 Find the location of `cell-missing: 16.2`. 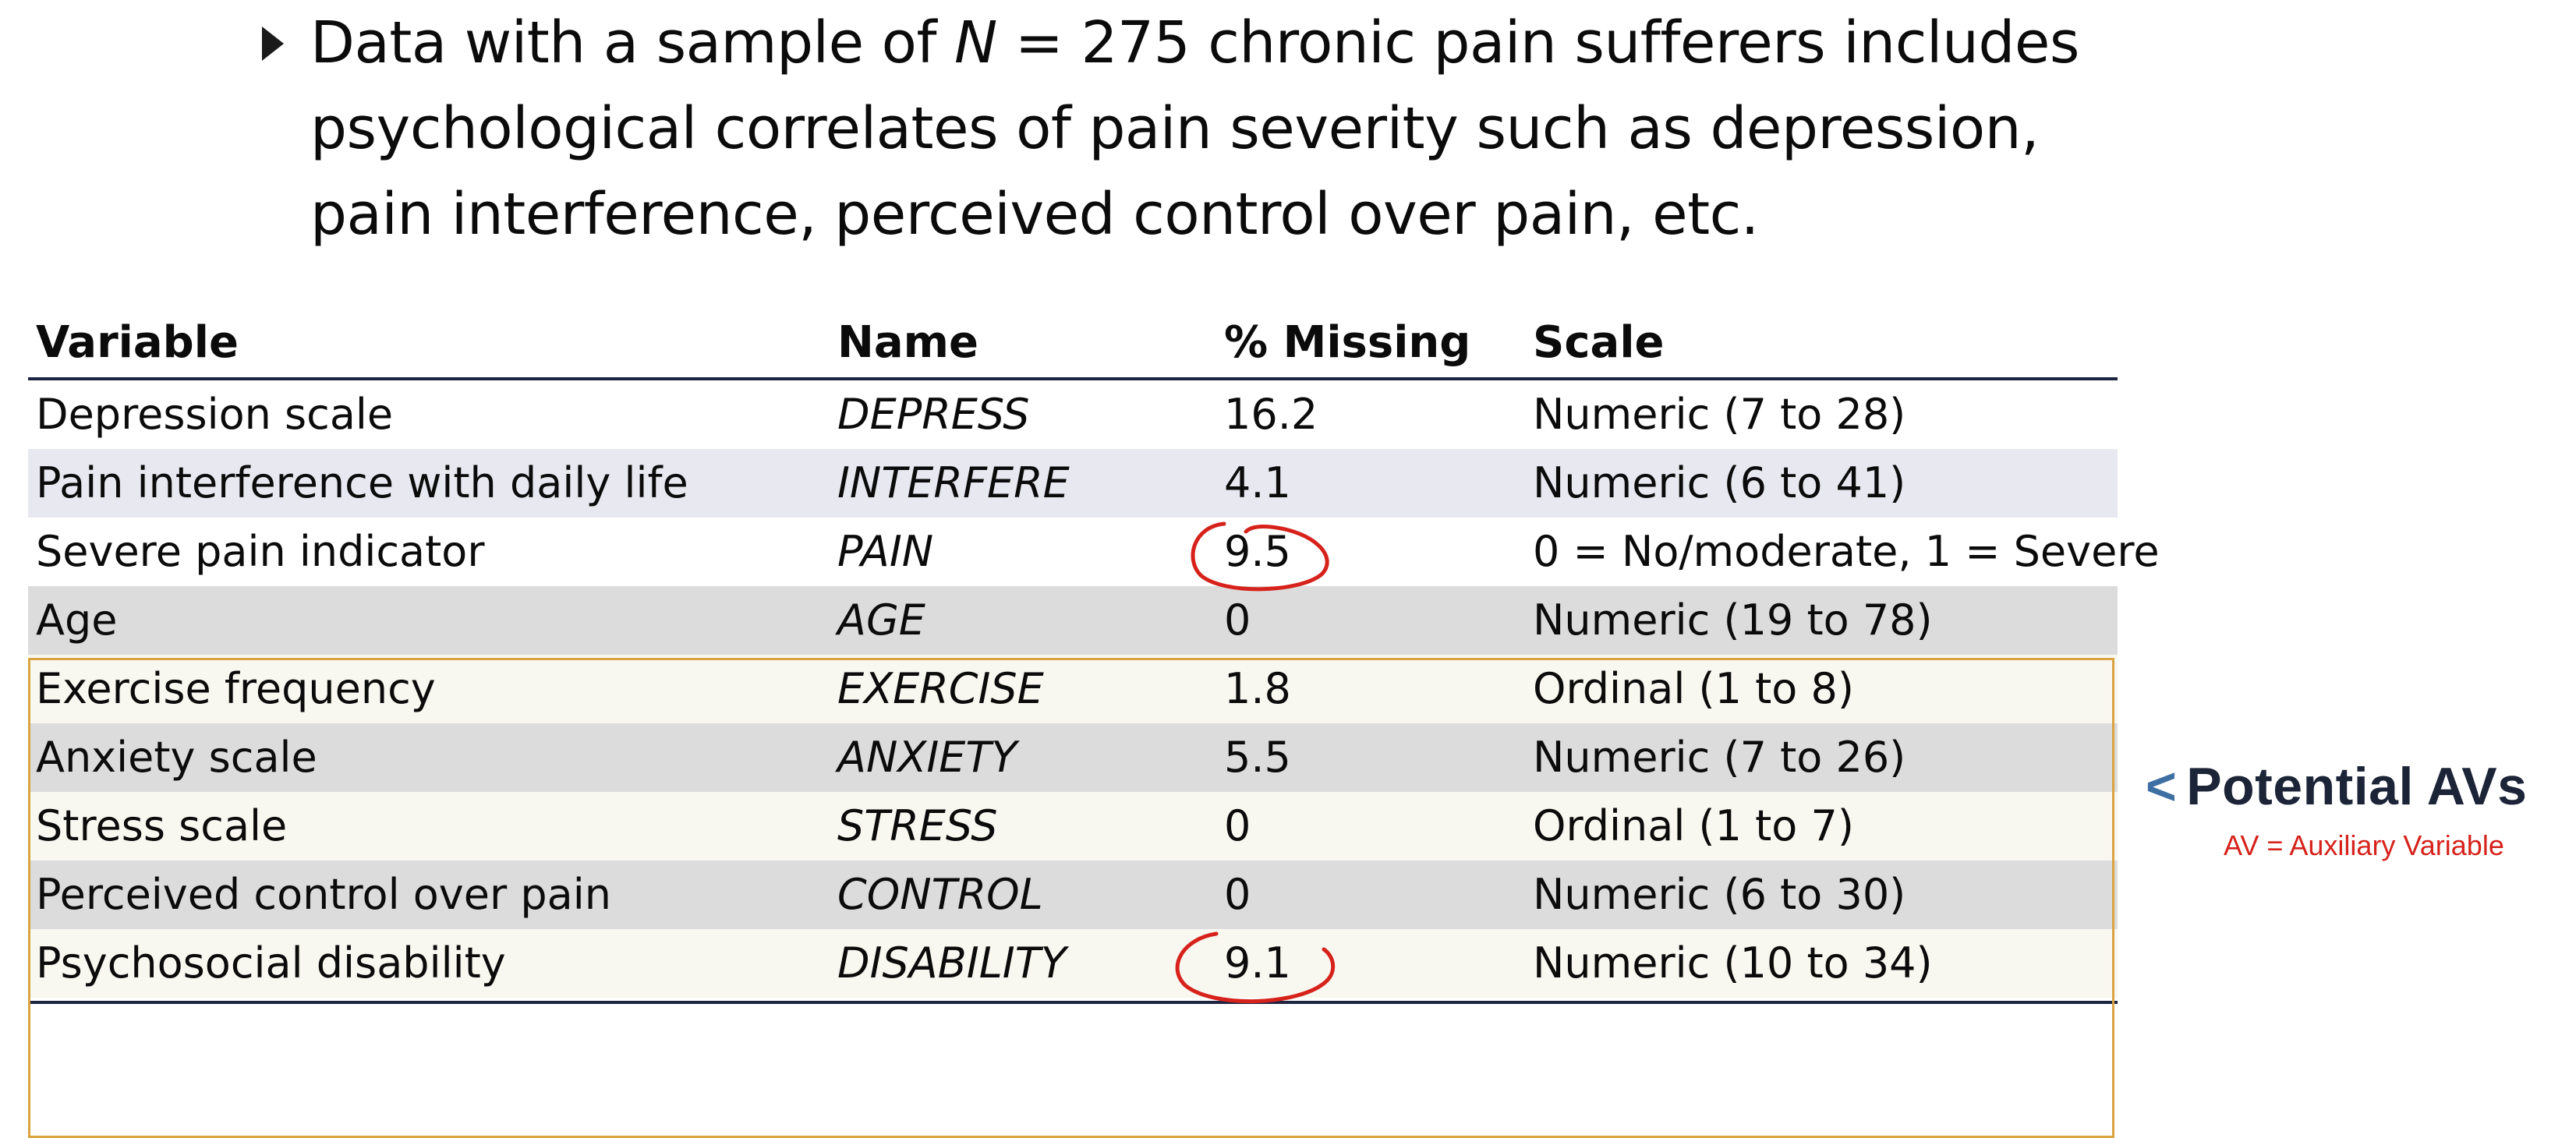

cell-missing: 16.2 is located at coordinates (1271, 415).